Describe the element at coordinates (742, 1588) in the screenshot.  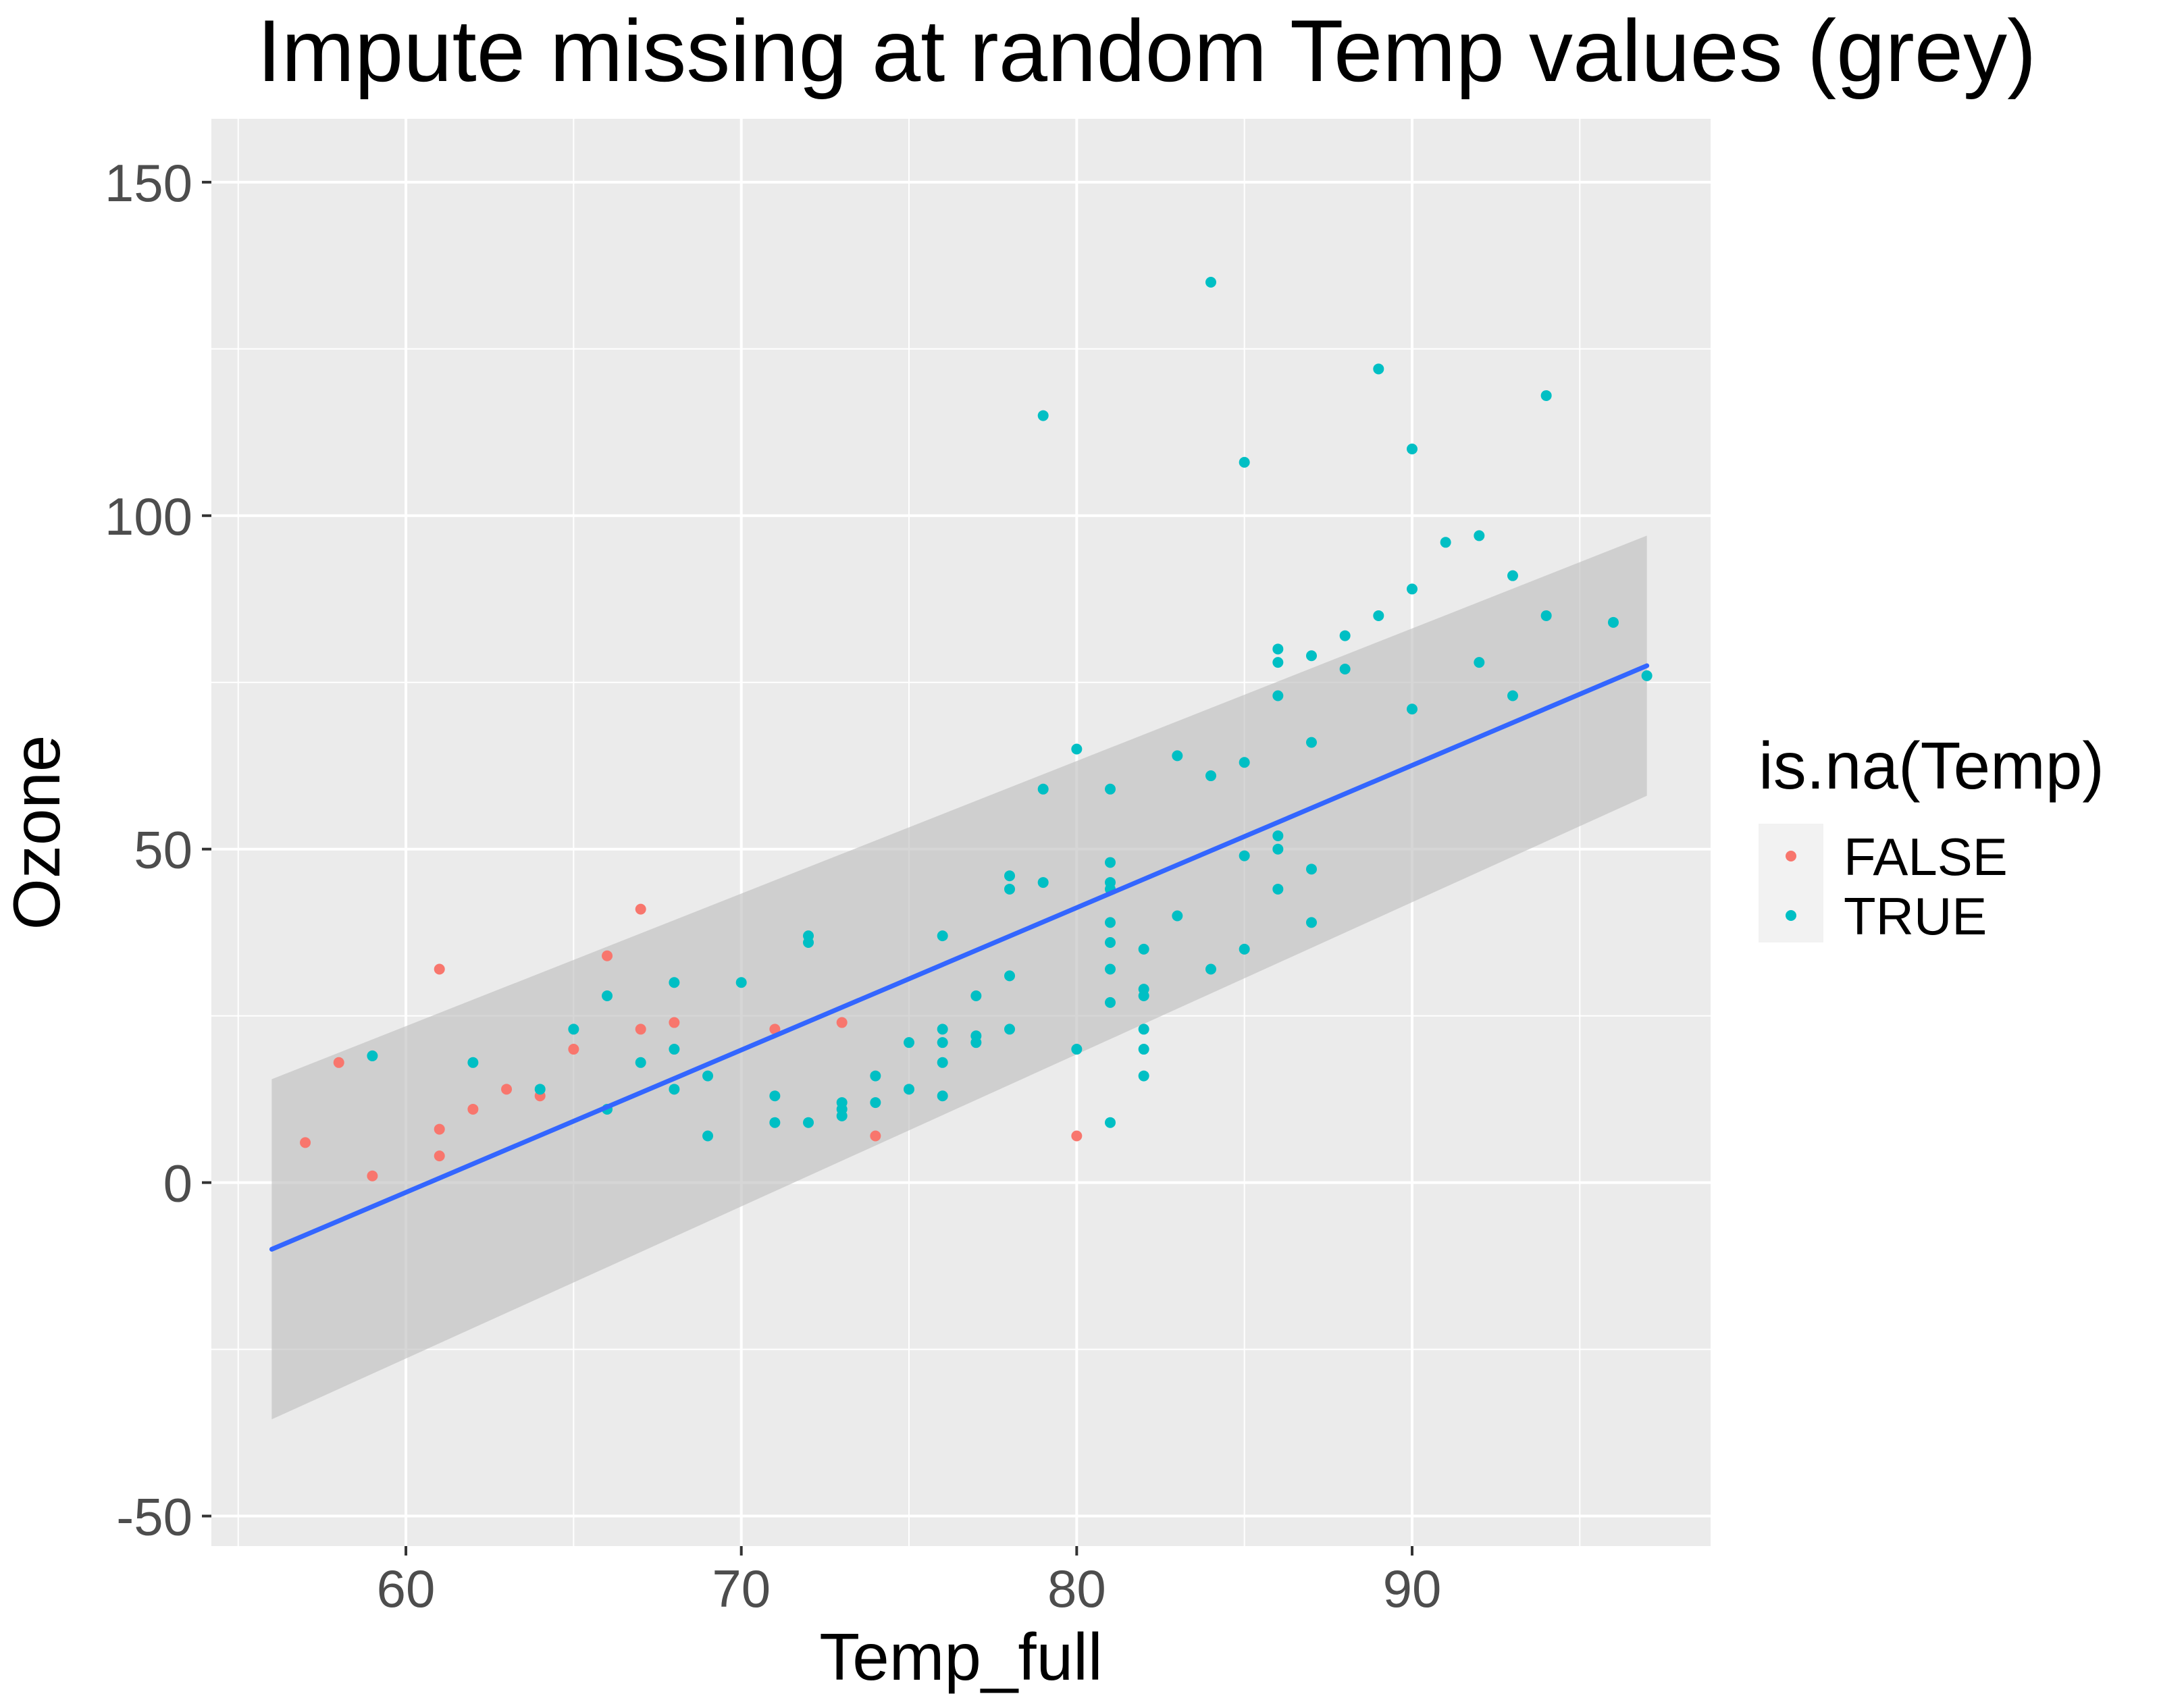
I see `x-tick-label: 70` at that location.